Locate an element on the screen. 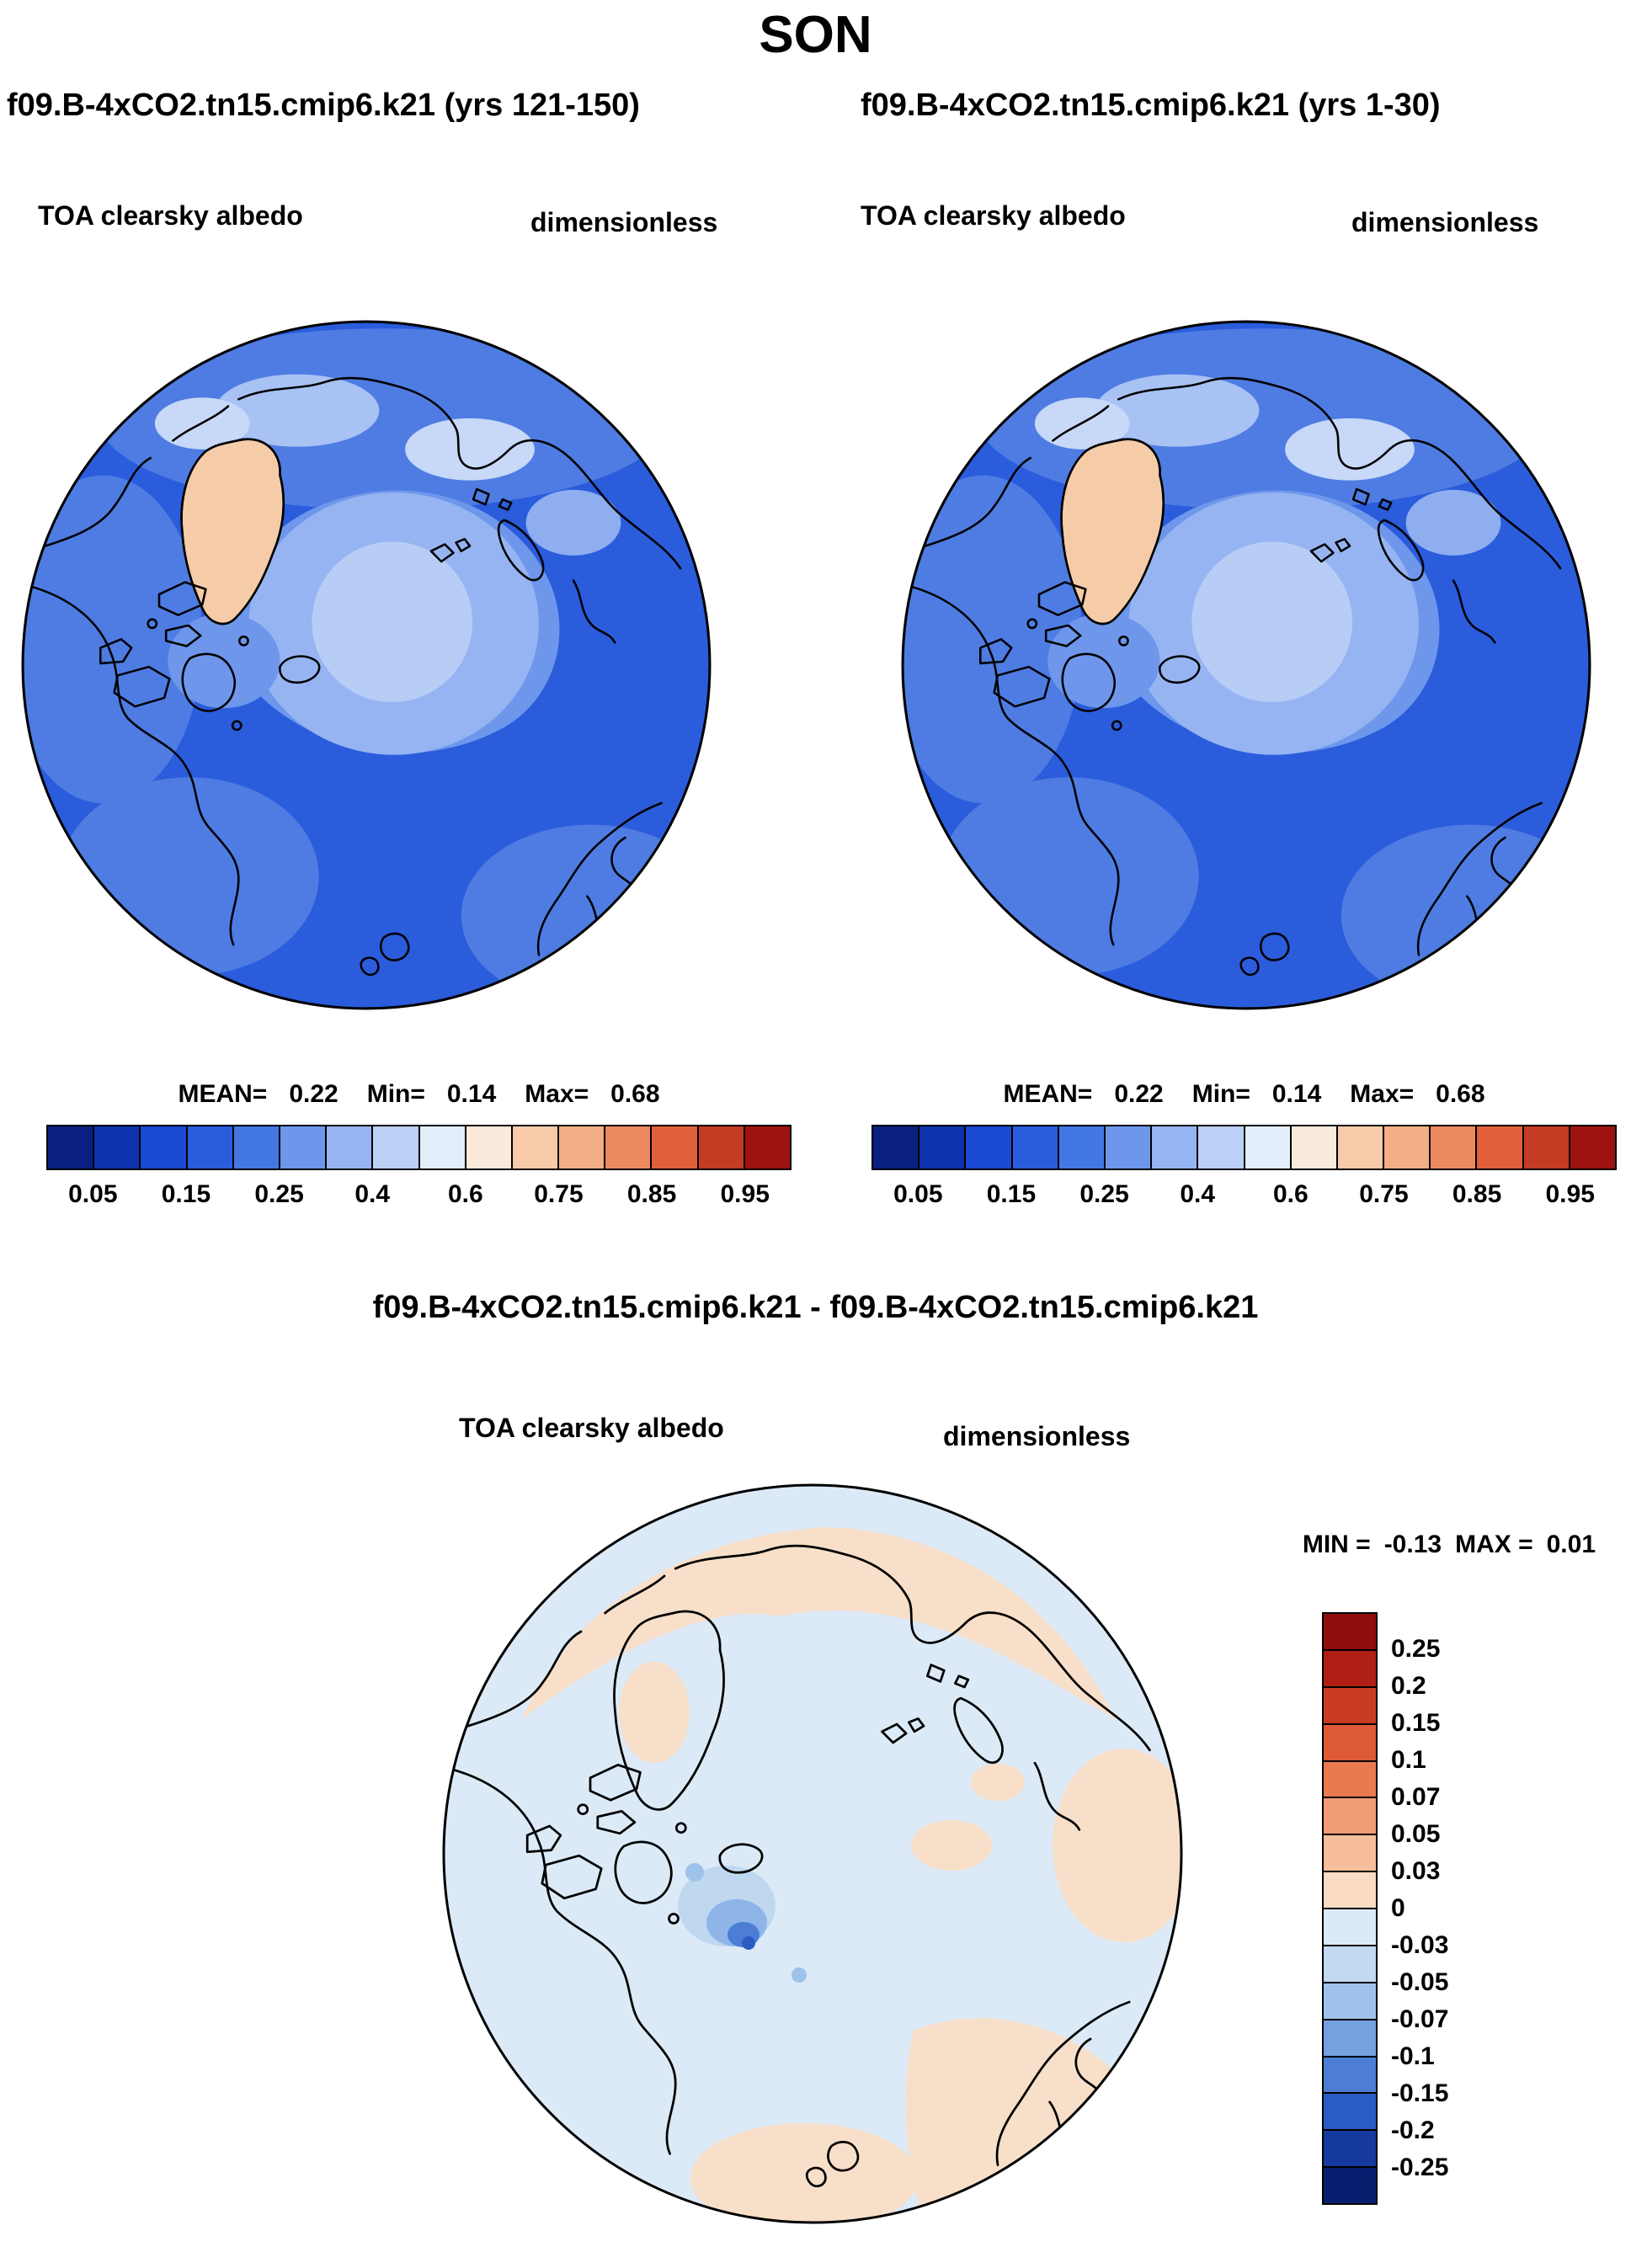  colorbar-tick-label: -0.07 is located at coordinates (1420, 2019).